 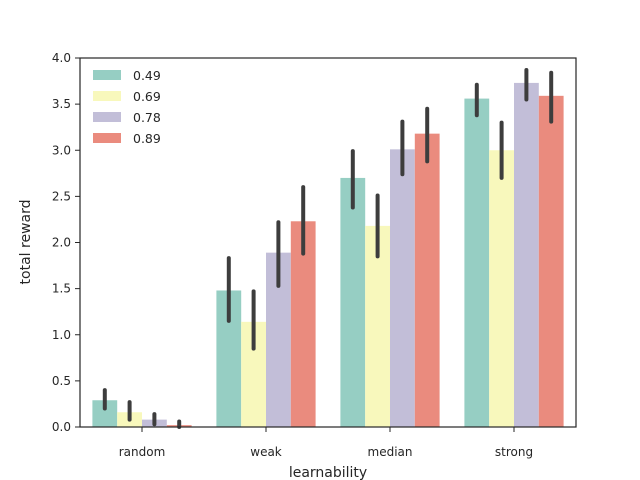 What do you see at coordinates (61, 243) in the screenshot?
I see `y-tick-label: 2.0` at bounding box center [61, 243].